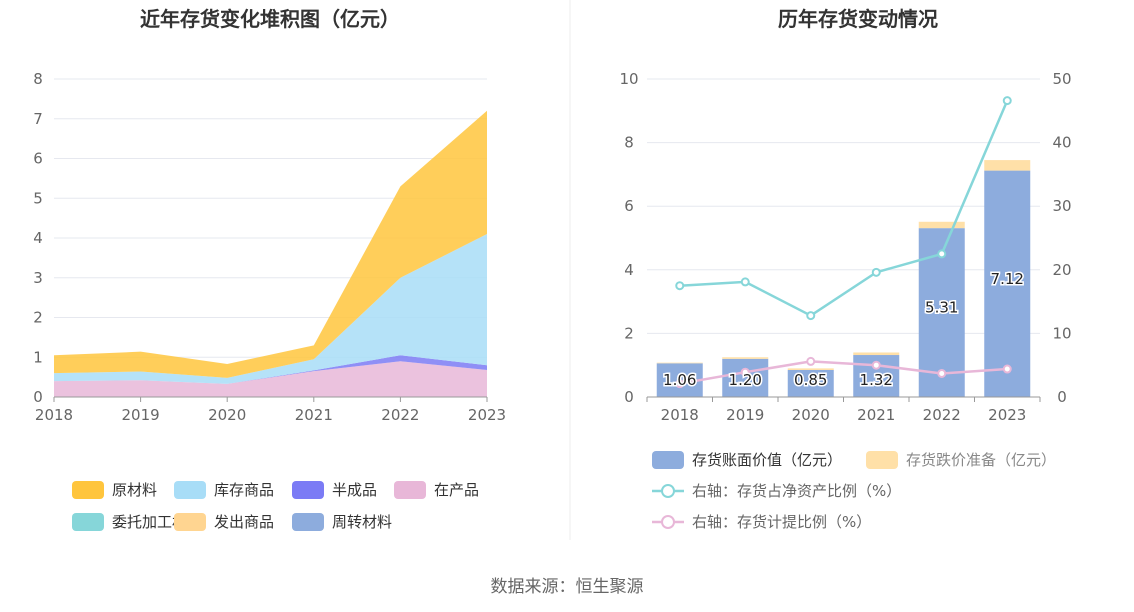 The image size is (1134, 612). What do you see at coordinates (227, 415) in the screenshot?
I see `left-x-tick-label: 2020` at bounding box center [227, 415].